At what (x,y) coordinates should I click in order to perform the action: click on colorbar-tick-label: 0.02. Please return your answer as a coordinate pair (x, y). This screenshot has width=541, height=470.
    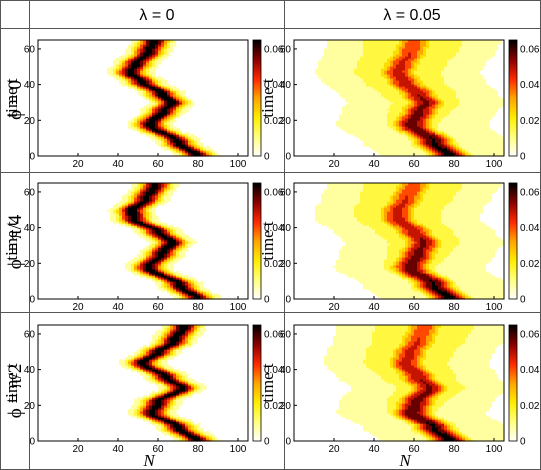
    Looking at the image, I should click on (274, 121).